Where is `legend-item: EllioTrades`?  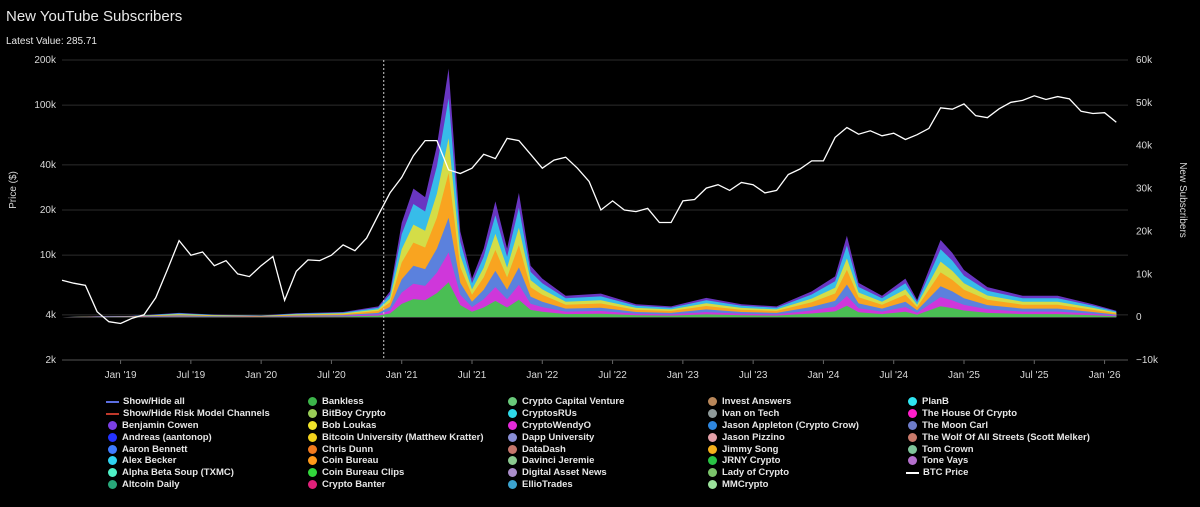 legend-item: EllioTrades is located at coordinates (606, 485).